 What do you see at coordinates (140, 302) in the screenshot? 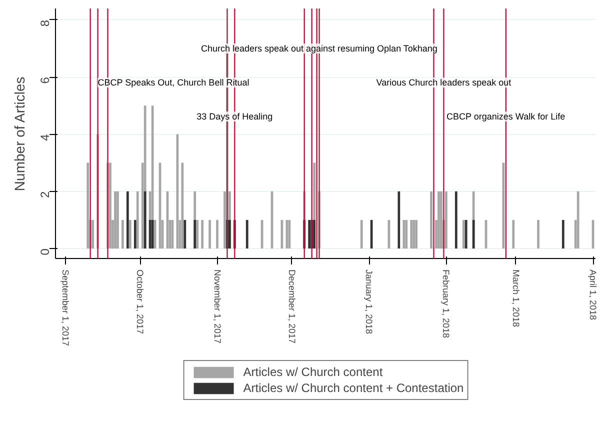
I see `x-tick-label: October 1, 2017` at bounding box center [140, 302].